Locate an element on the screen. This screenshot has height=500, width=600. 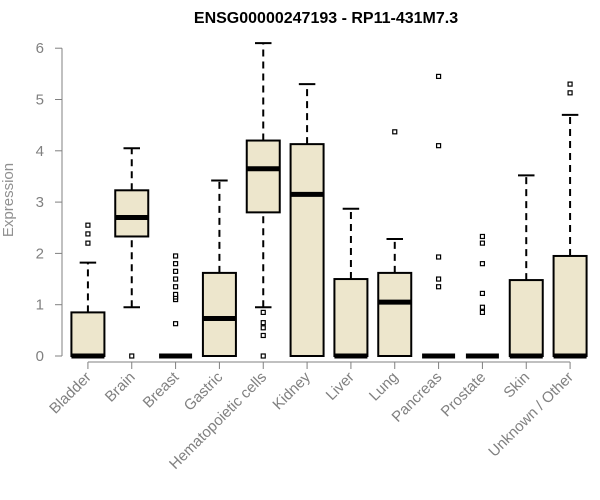
chart-title: ENSG00000247193 - RP11-431M7.3 is located at coordinates (326, 18).